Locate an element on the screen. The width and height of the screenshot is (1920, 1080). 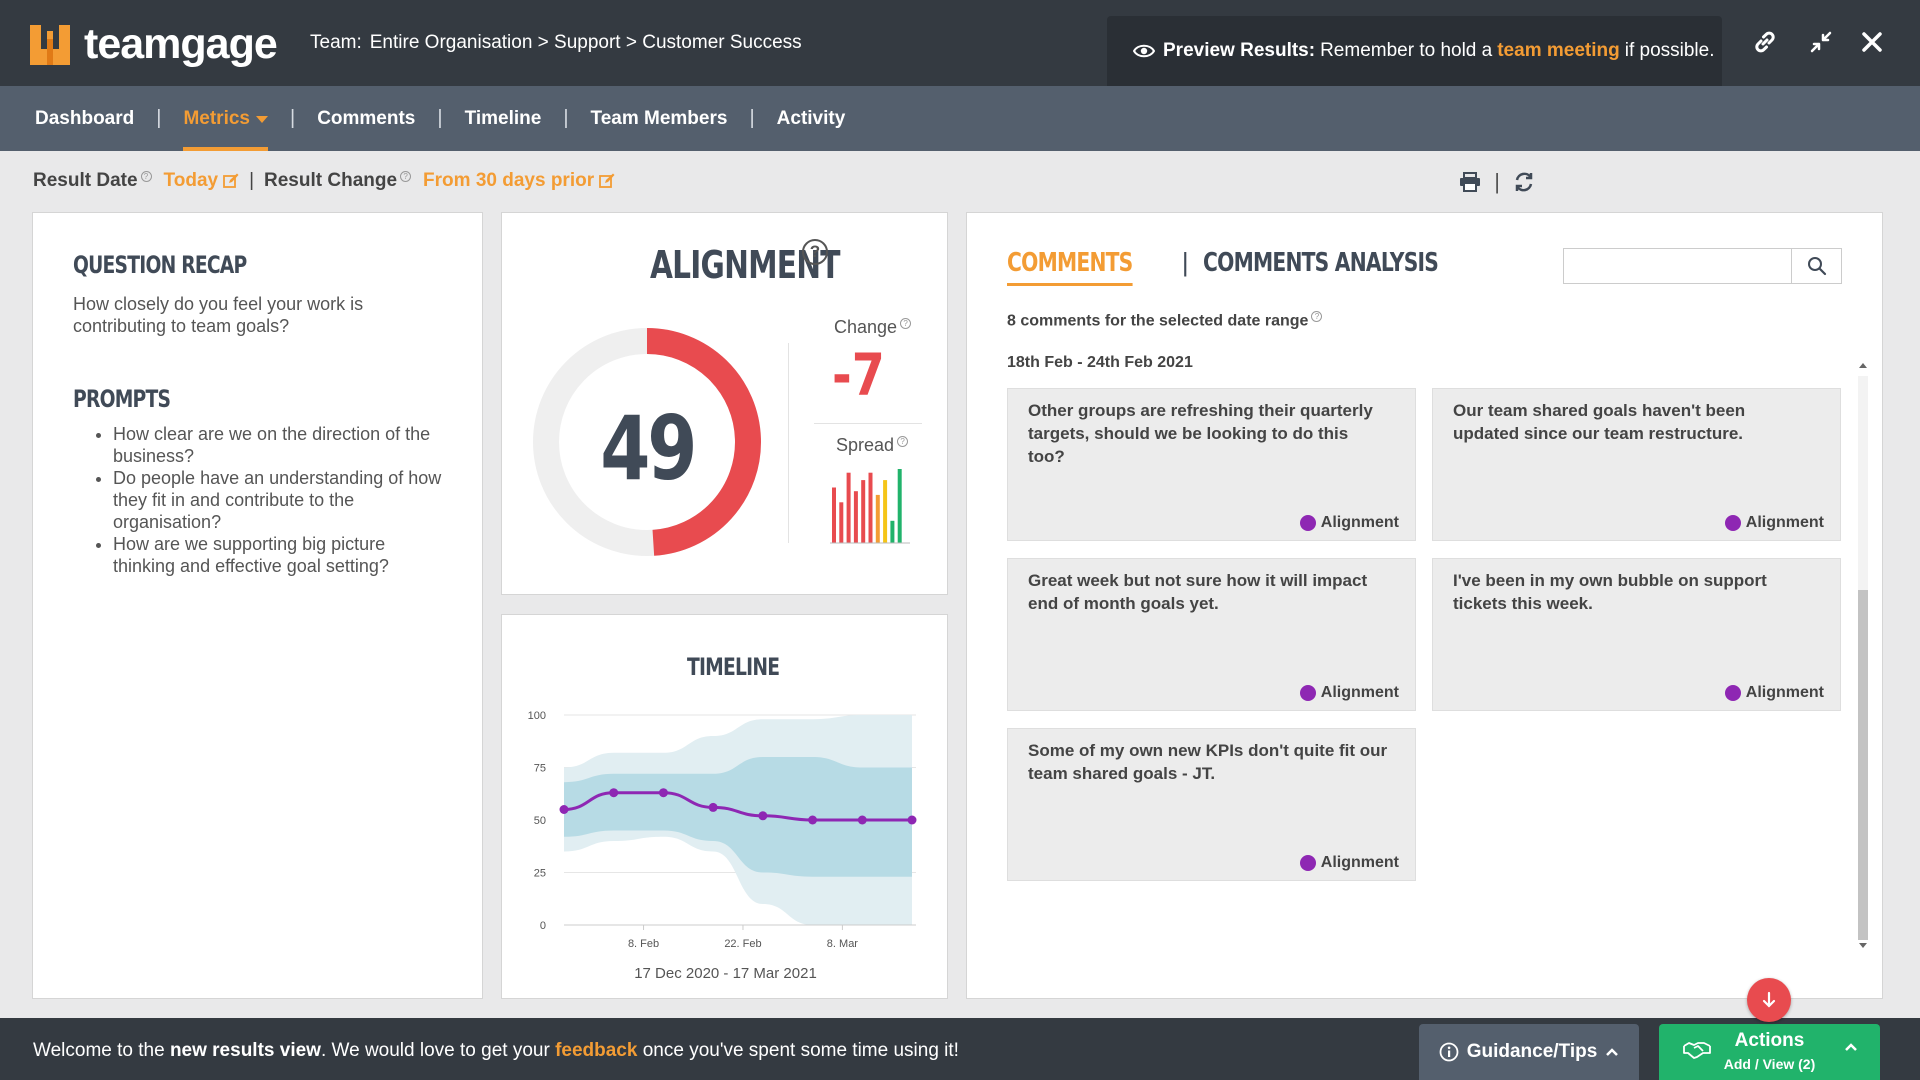
search-icon is located at coordinates (1816, 266).